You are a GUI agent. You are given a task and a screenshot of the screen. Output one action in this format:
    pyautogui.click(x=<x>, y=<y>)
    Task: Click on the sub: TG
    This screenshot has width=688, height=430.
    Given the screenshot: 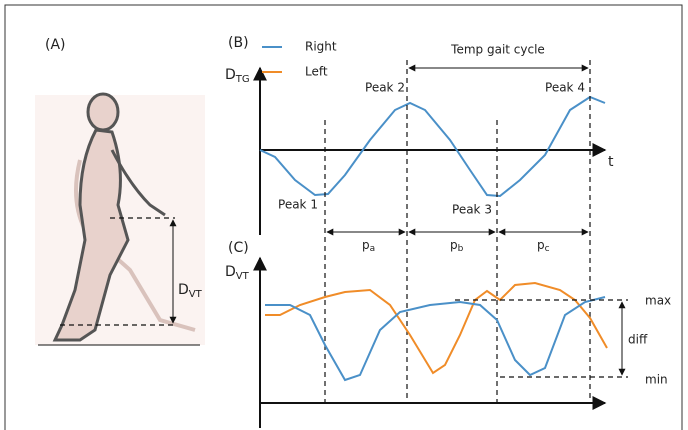 What is the action you would take?
    pyautogui.click(x=242, y=79)
    